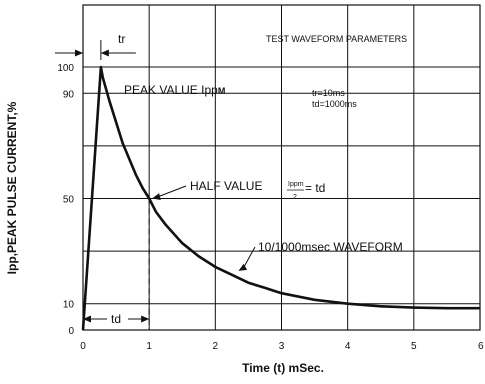  What do you see at coordinates (171, 191) in the screenshot?
I see `half-value-pointer-line` at bounding box center [171, 191].